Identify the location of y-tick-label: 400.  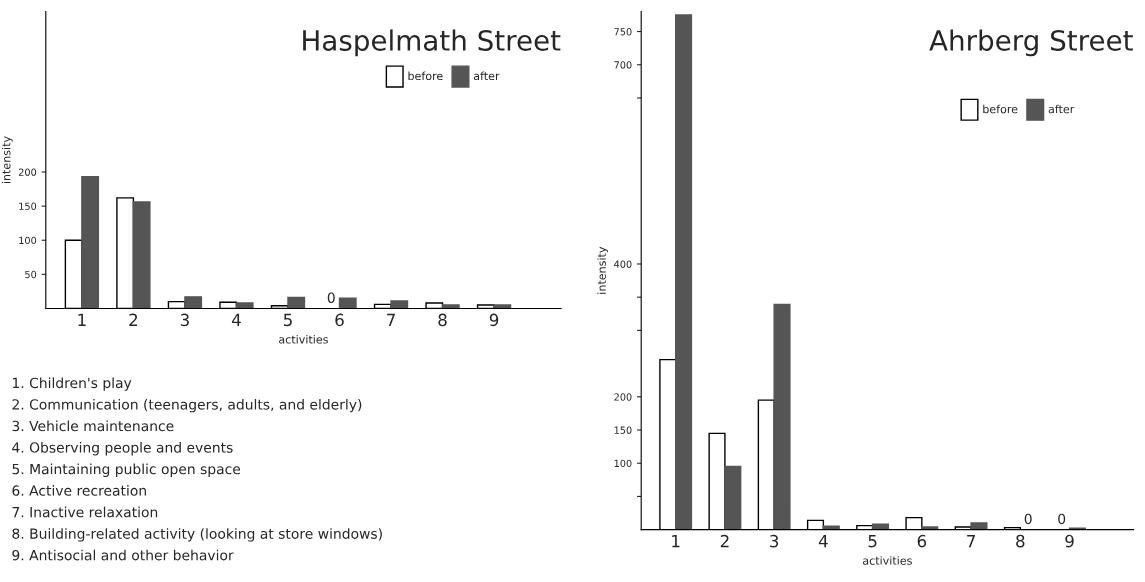
(623, 264).